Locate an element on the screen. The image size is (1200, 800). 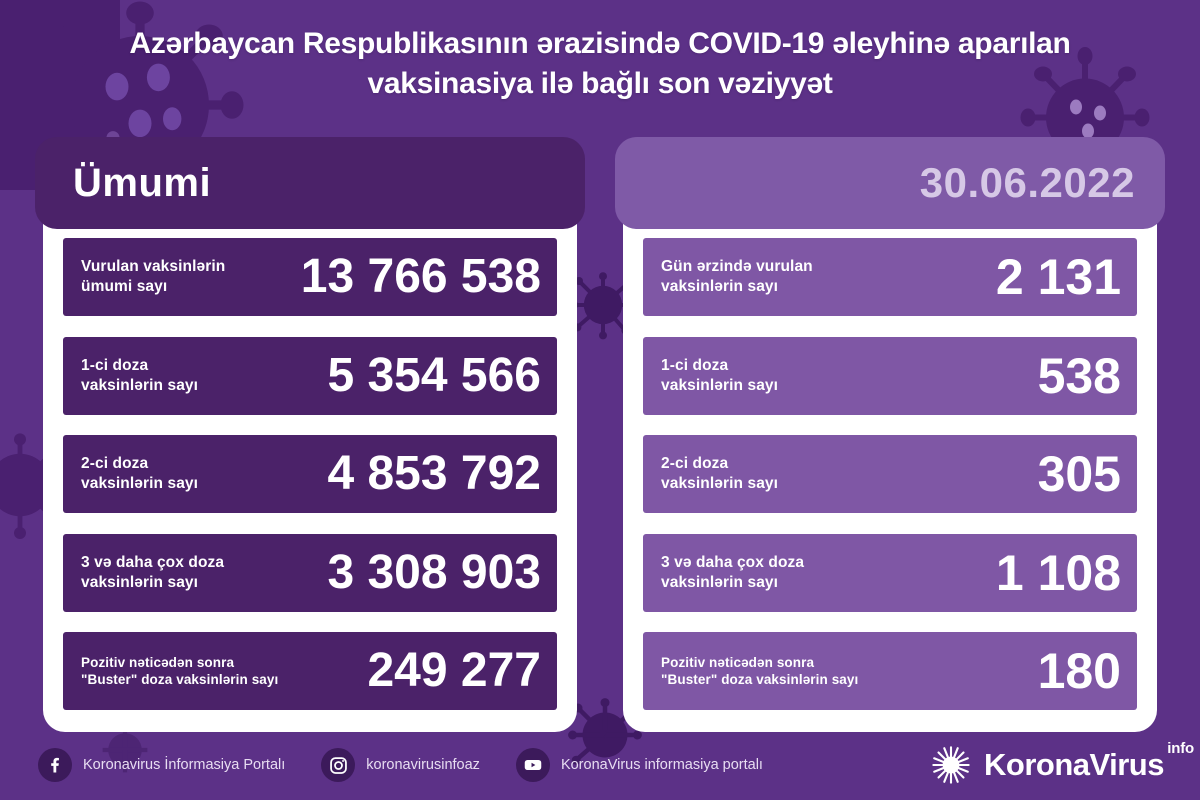
stat-value: 5 354 566 is located at coordinates (434, 375).